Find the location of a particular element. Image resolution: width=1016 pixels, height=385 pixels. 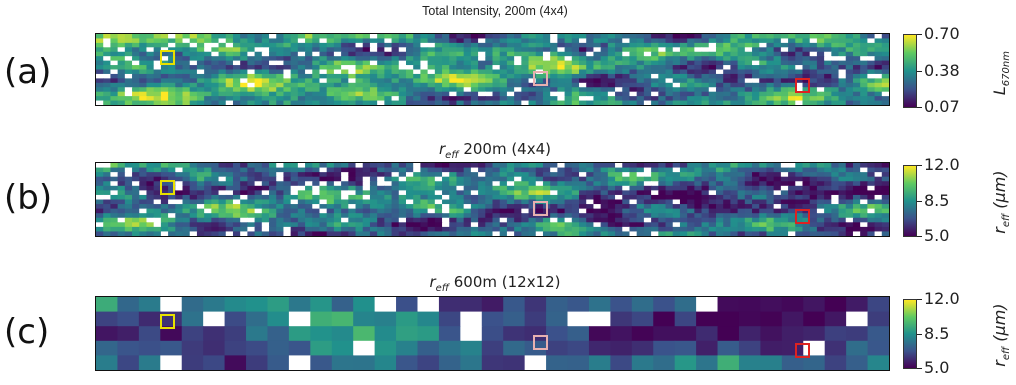

colorbar-a-label: L670nm is located at coordinates (1001, 73).